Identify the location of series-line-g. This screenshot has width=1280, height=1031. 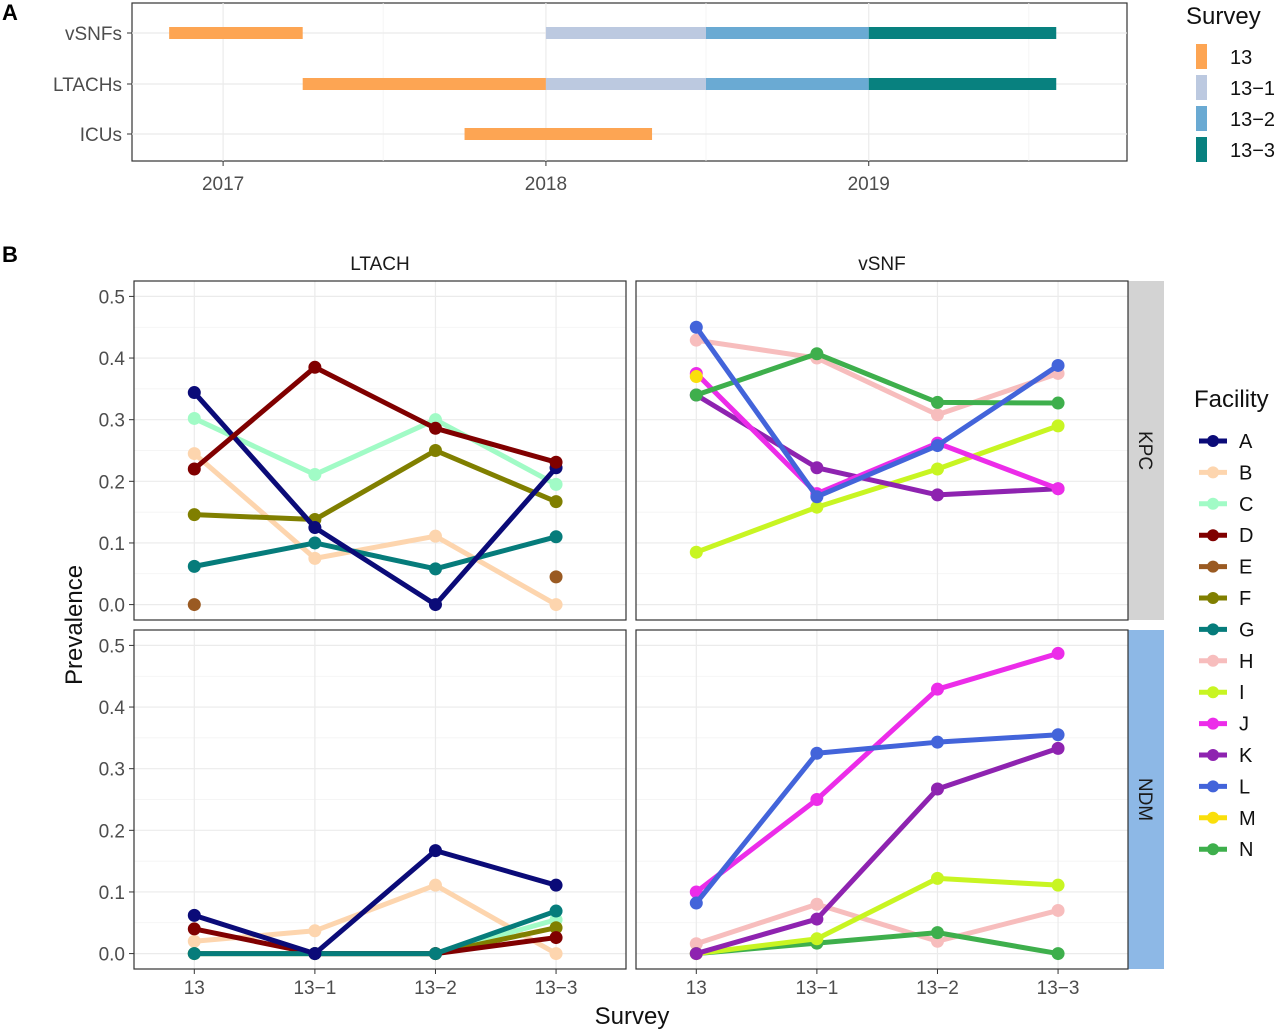
(375, 553).